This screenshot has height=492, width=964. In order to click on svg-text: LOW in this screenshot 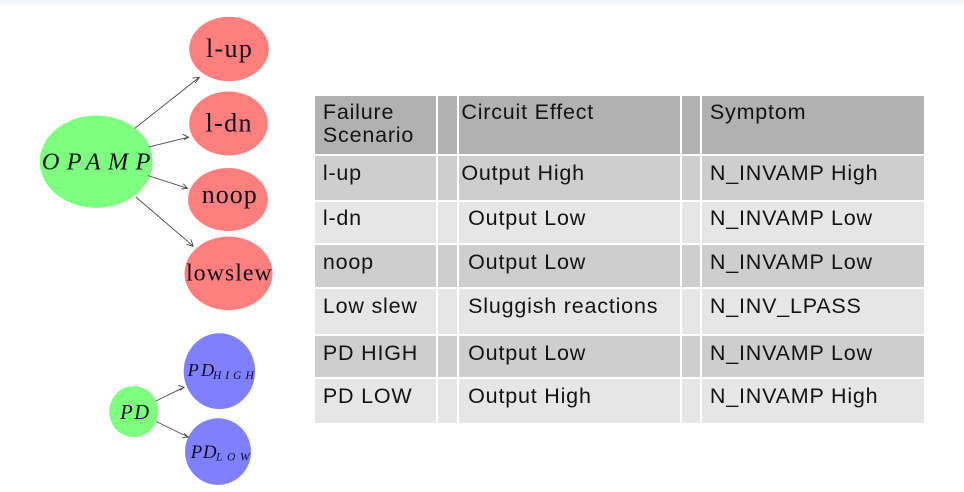, I will do `click(234, 457)`.